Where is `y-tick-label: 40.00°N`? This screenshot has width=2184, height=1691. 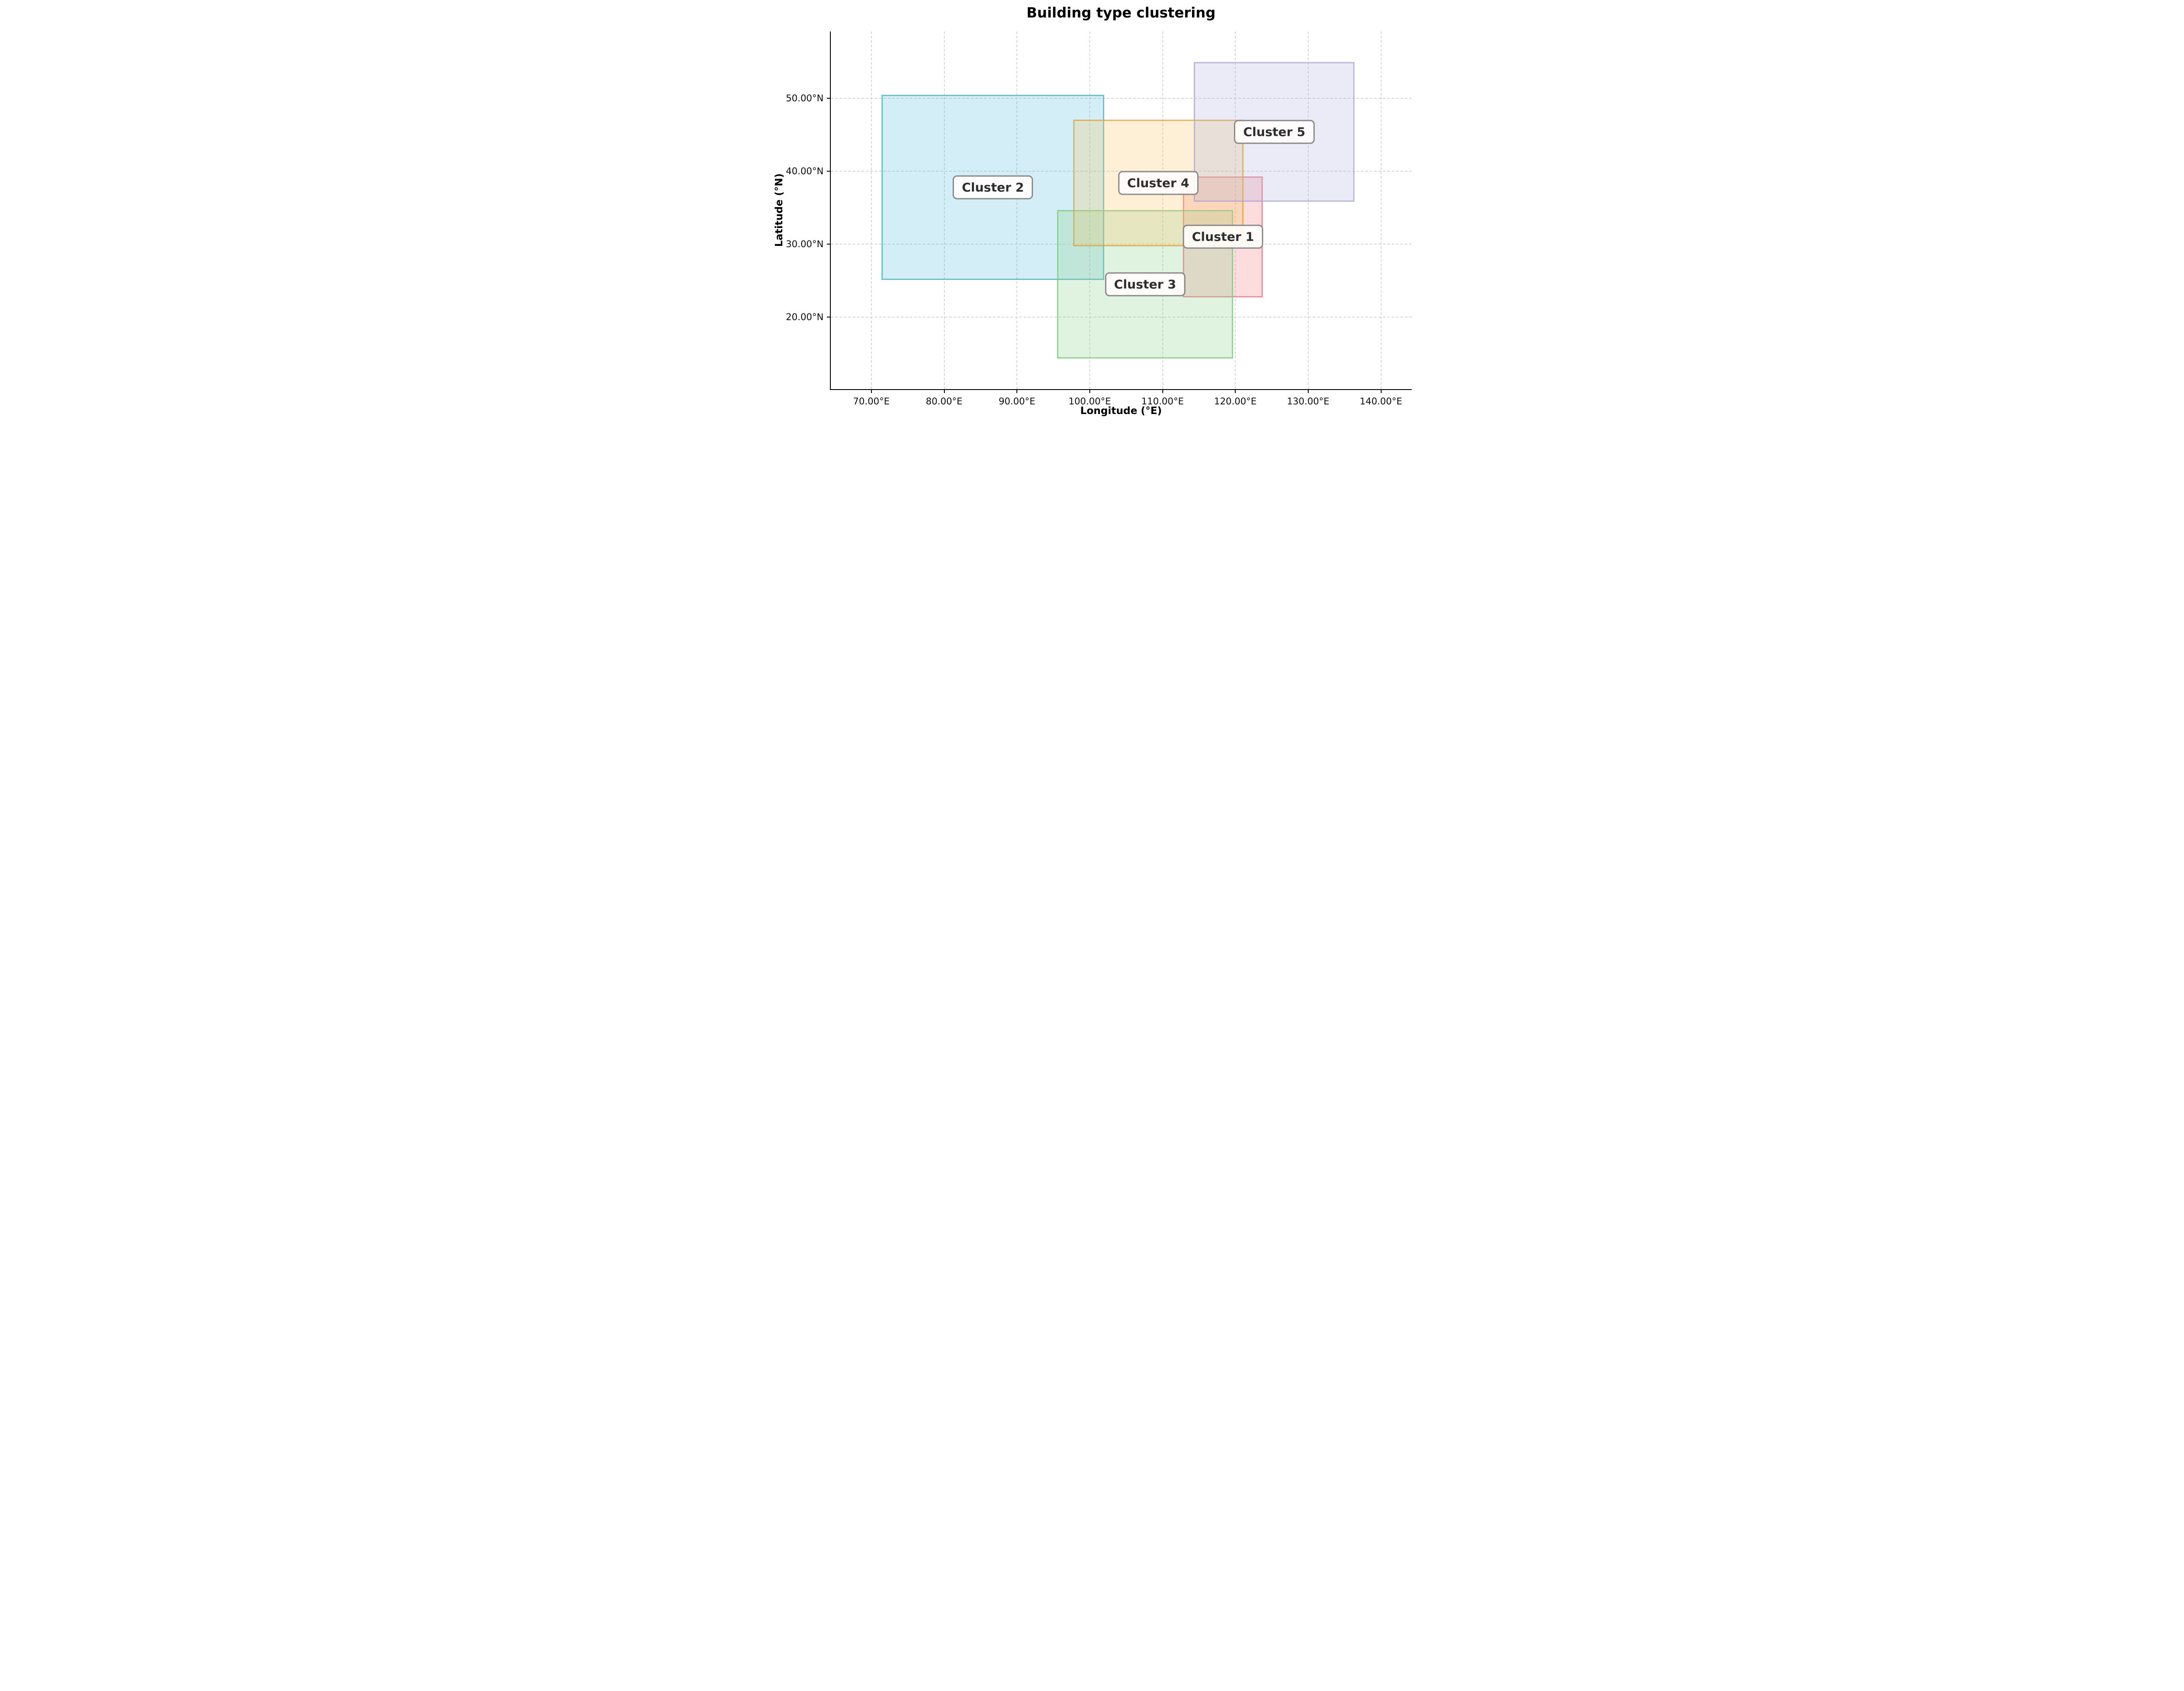 y-tick-label: 40.00°N is located at coordinates (805, 171).